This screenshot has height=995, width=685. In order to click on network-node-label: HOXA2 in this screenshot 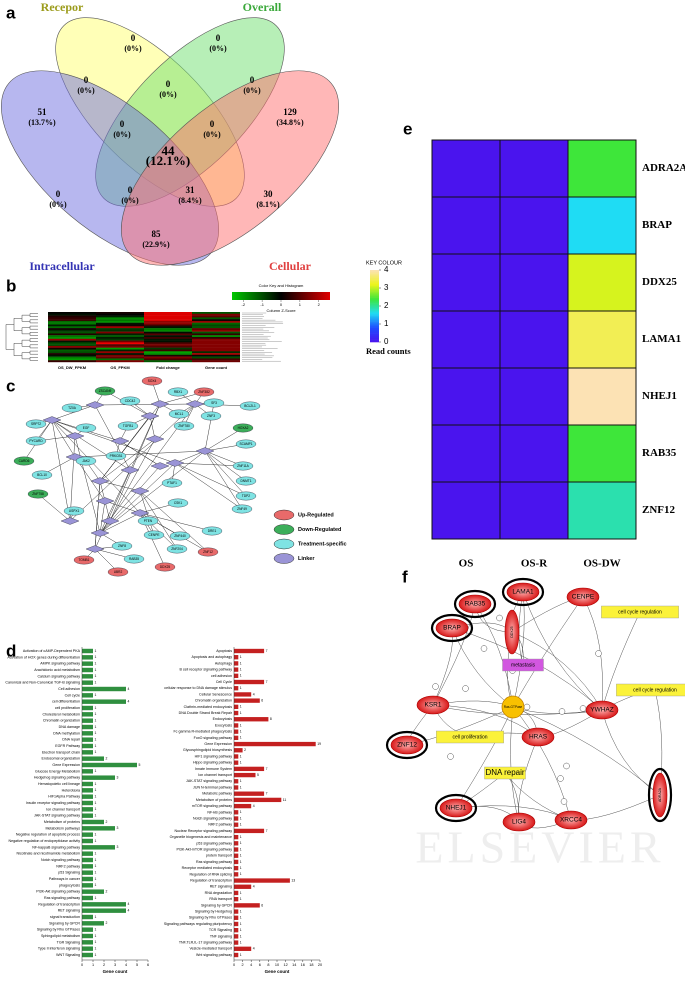, I will do `click(243, 428)`.